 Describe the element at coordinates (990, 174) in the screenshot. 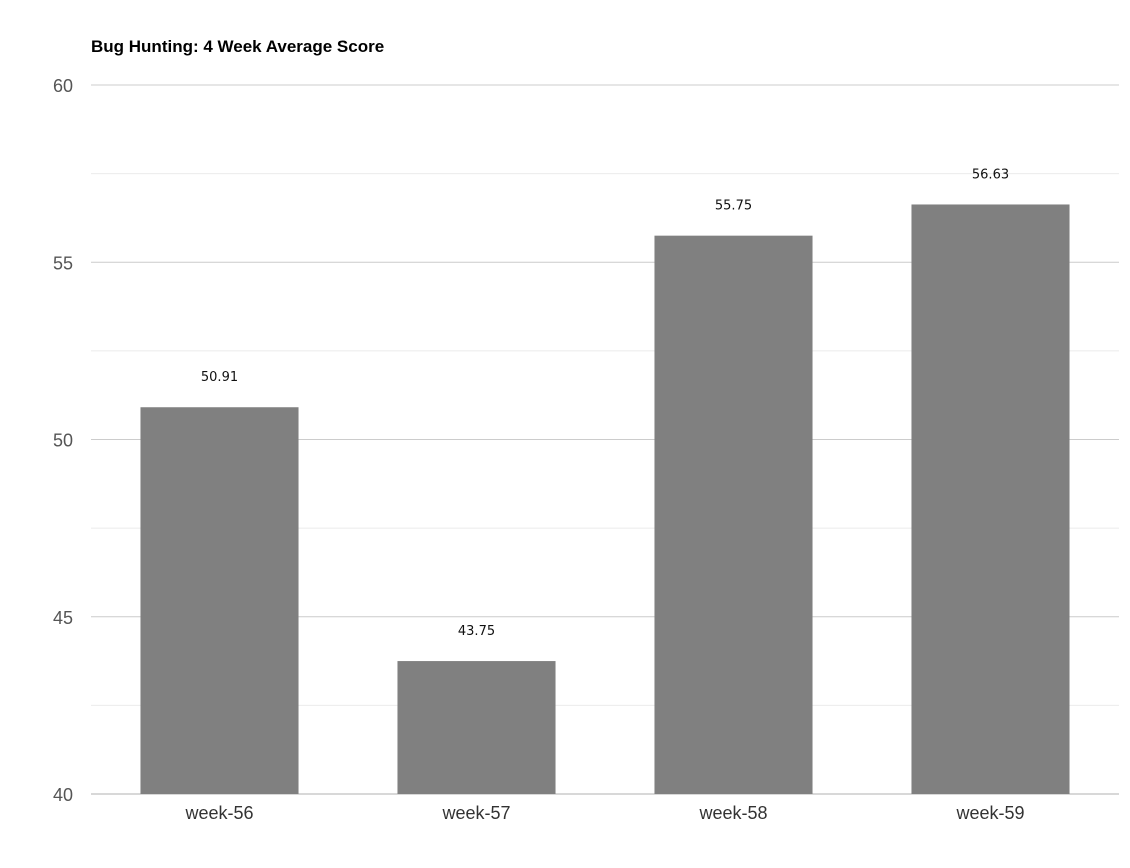

I see `data-label: 56.63` at that location.